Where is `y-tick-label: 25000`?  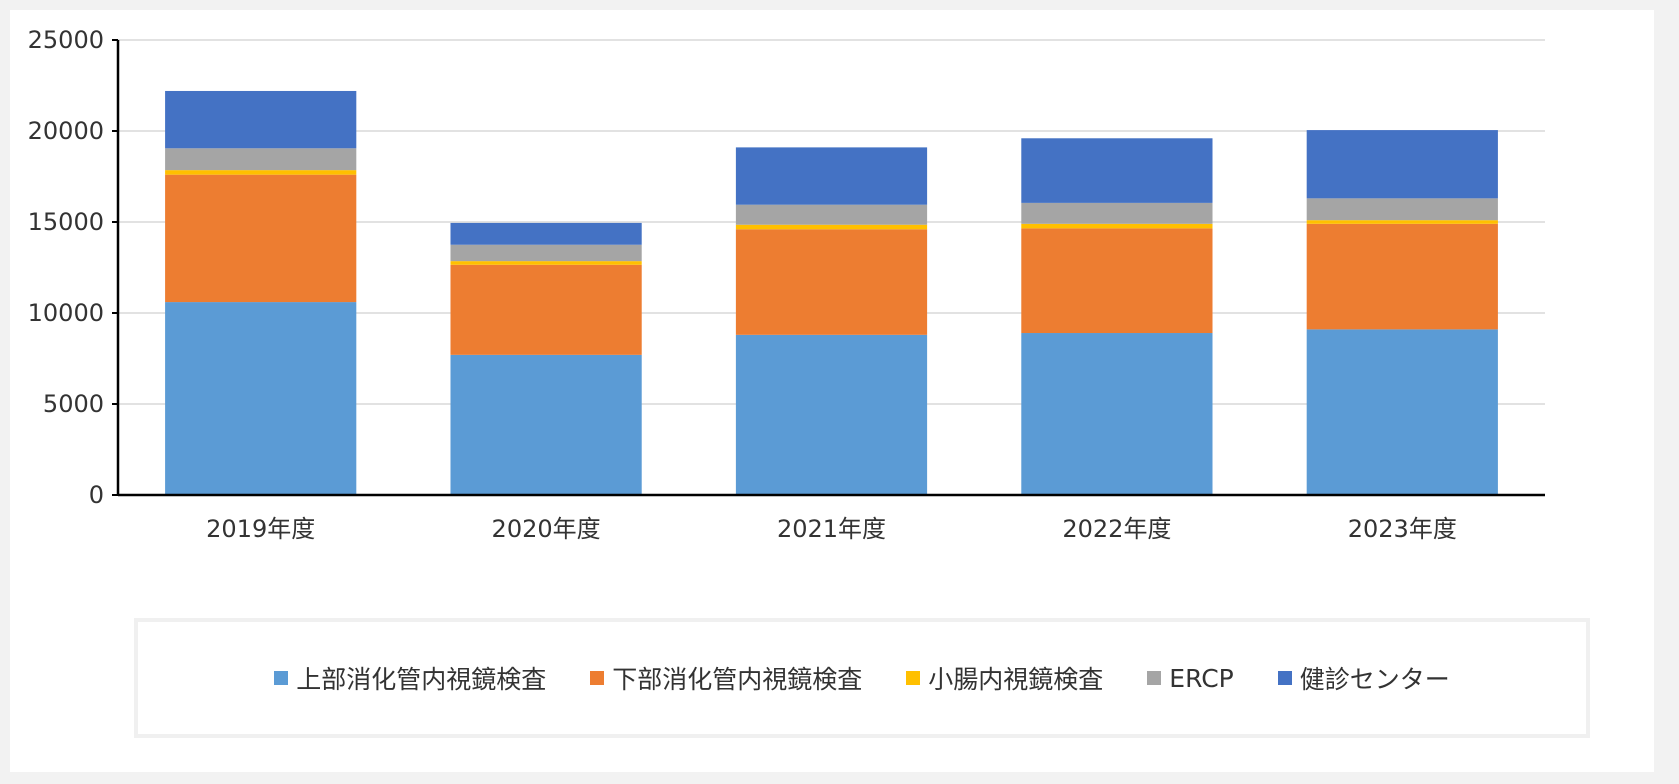
y-tick-label: 25000 is located at coordinates (66, 40).